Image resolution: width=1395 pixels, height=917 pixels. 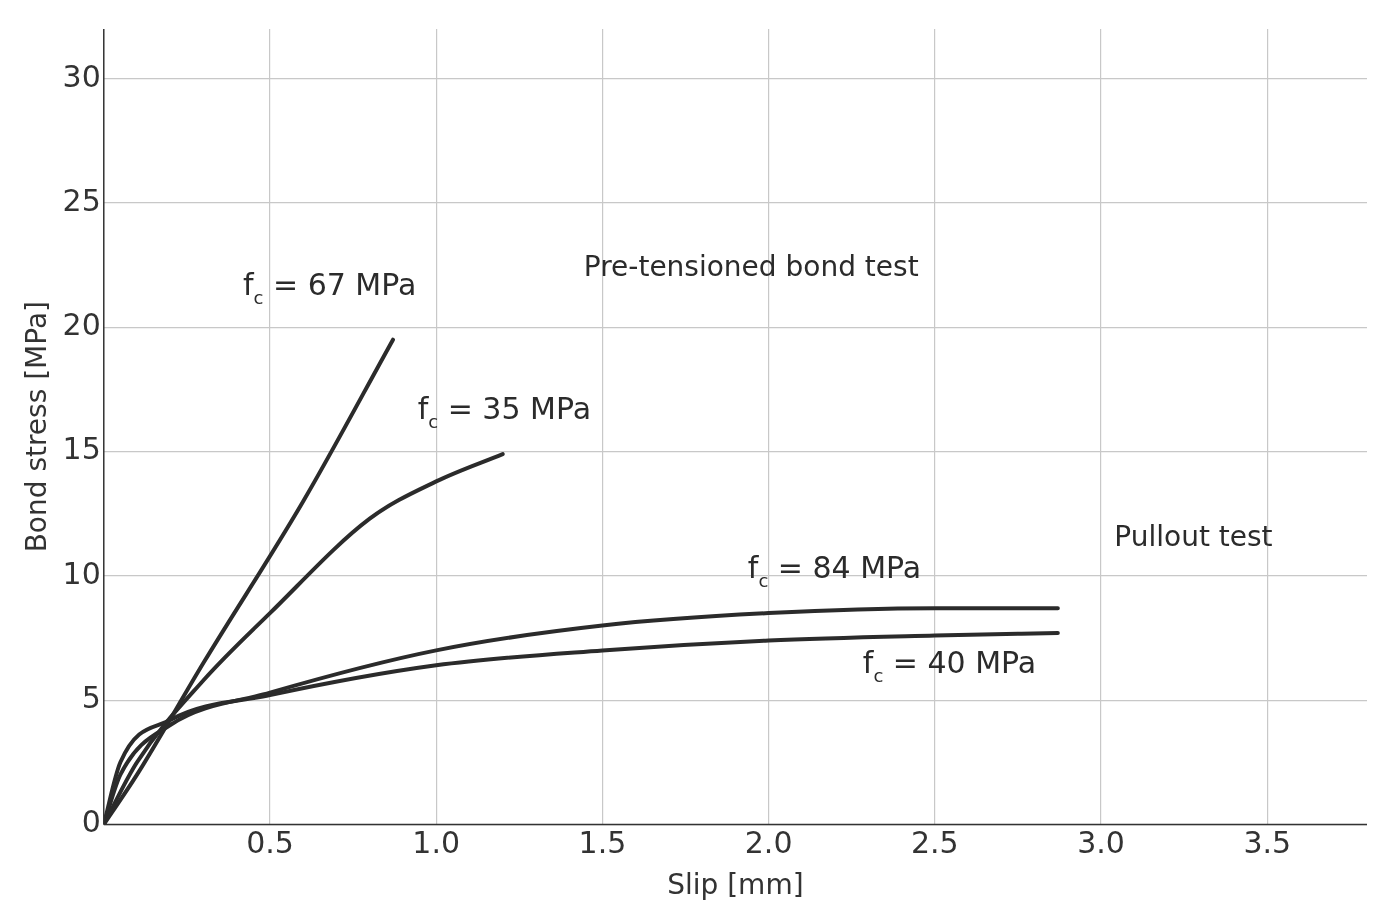 I want to click on x-tick-label: 2.5, so click(x=934, y=843).